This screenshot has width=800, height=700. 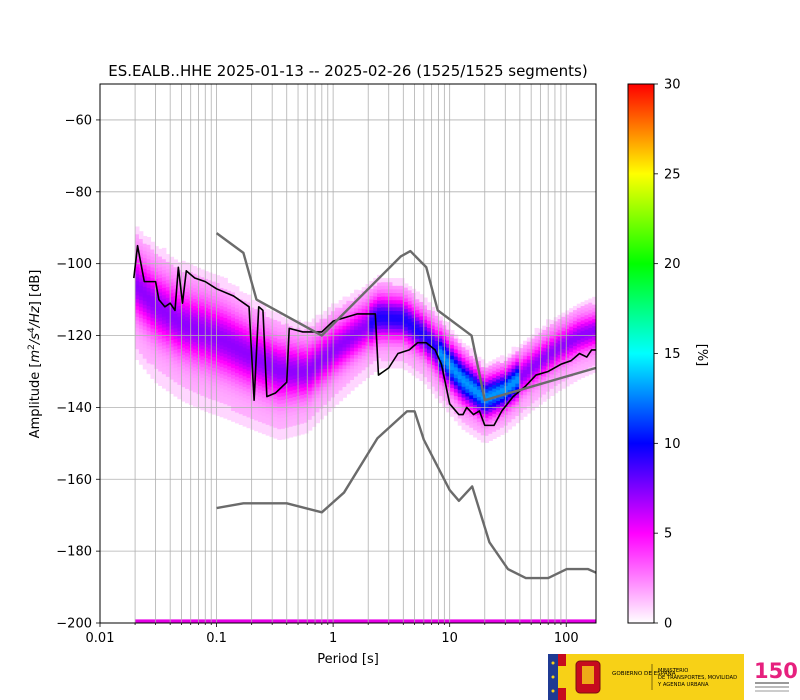 What do you see at coordinates (566, 638) in the screenshot?
I see `x-tick-label: 100` at bounding box center [566, 638].